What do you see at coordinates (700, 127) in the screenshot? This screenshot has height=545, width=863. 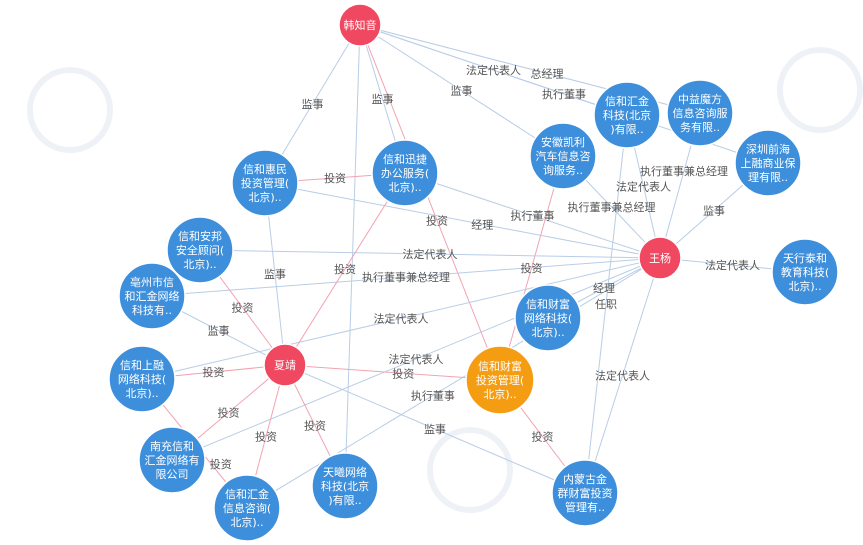 I see `node-label: 务有限..` at bounding box center [700, 127].